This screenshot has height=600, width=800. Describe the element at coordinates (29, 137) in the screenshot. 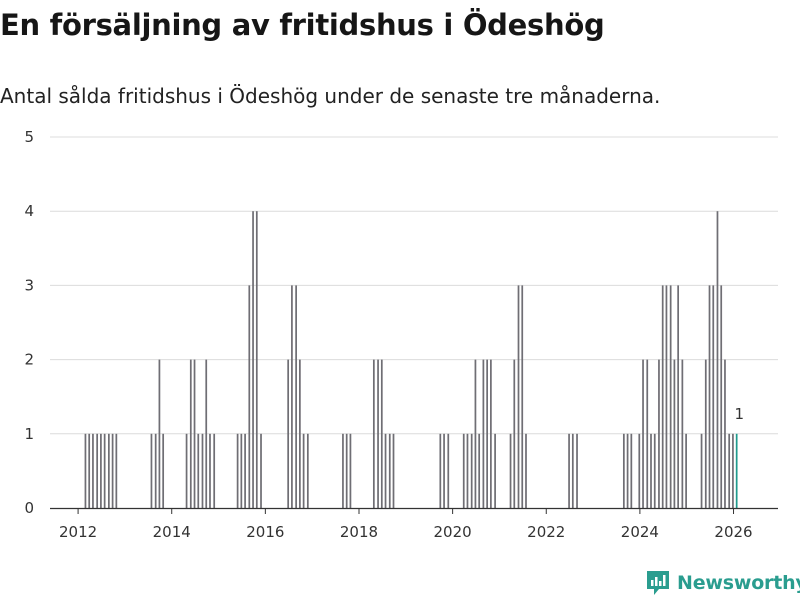

I see `y-tick-label-5: 5` at that location.